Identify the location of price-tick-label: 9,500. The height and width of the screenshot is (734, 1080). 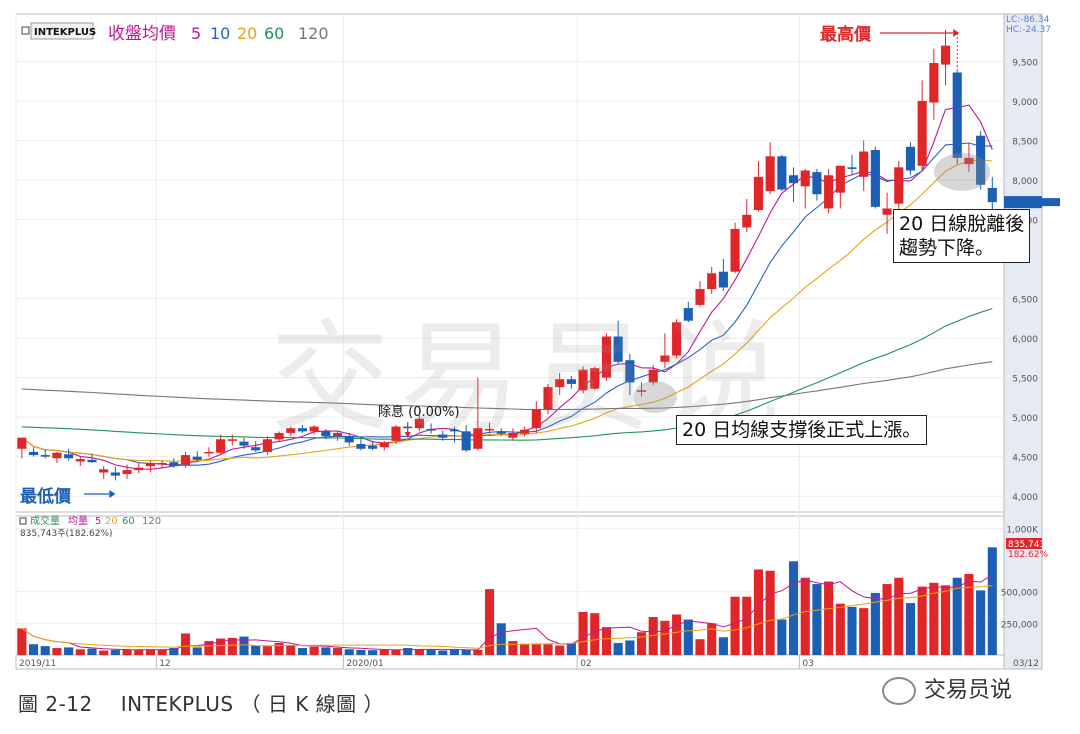
(1025, 63).